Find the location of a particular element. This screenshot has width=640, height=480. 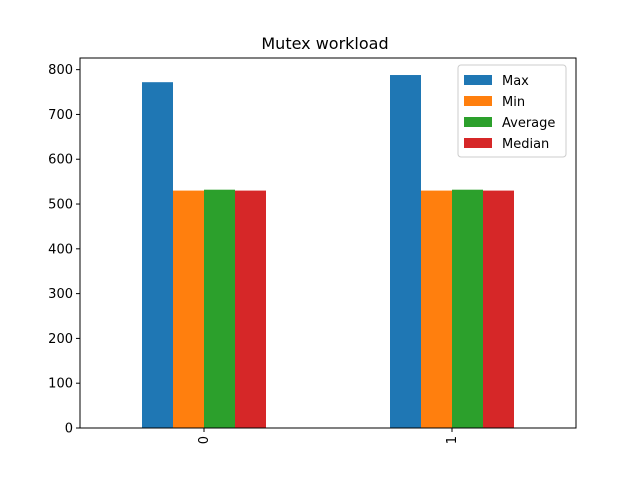

legend-box is located at coordinates (512, 111).